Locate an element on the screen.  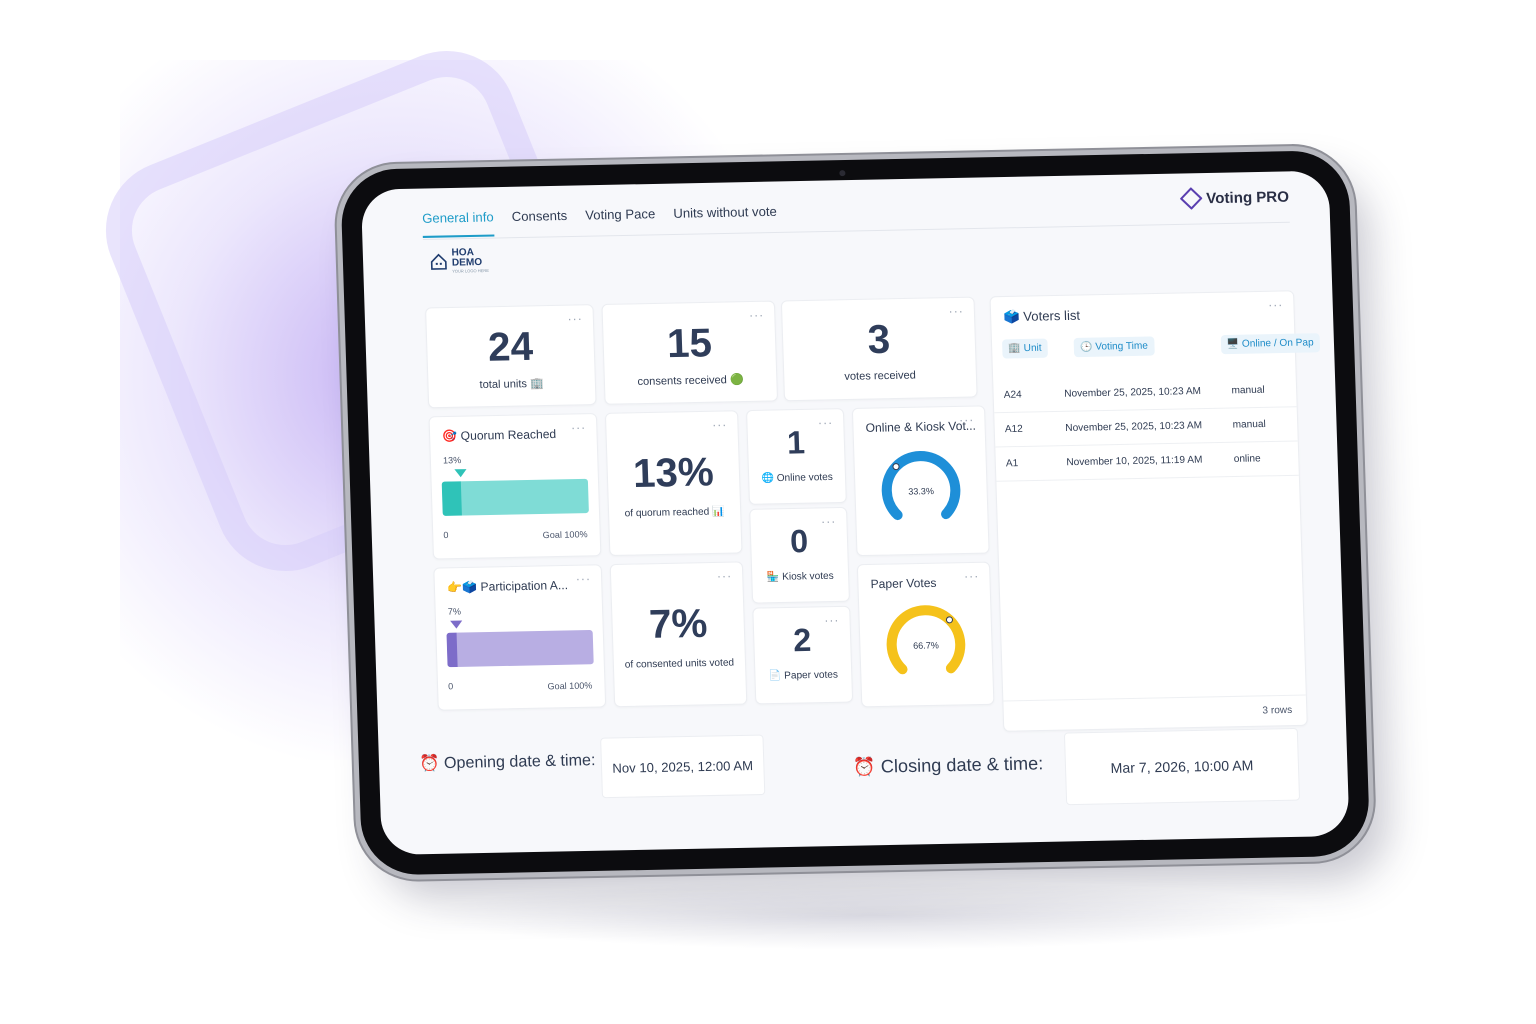
online-kiosk-gauge: 33.3% is located at coordinates (921, 486).